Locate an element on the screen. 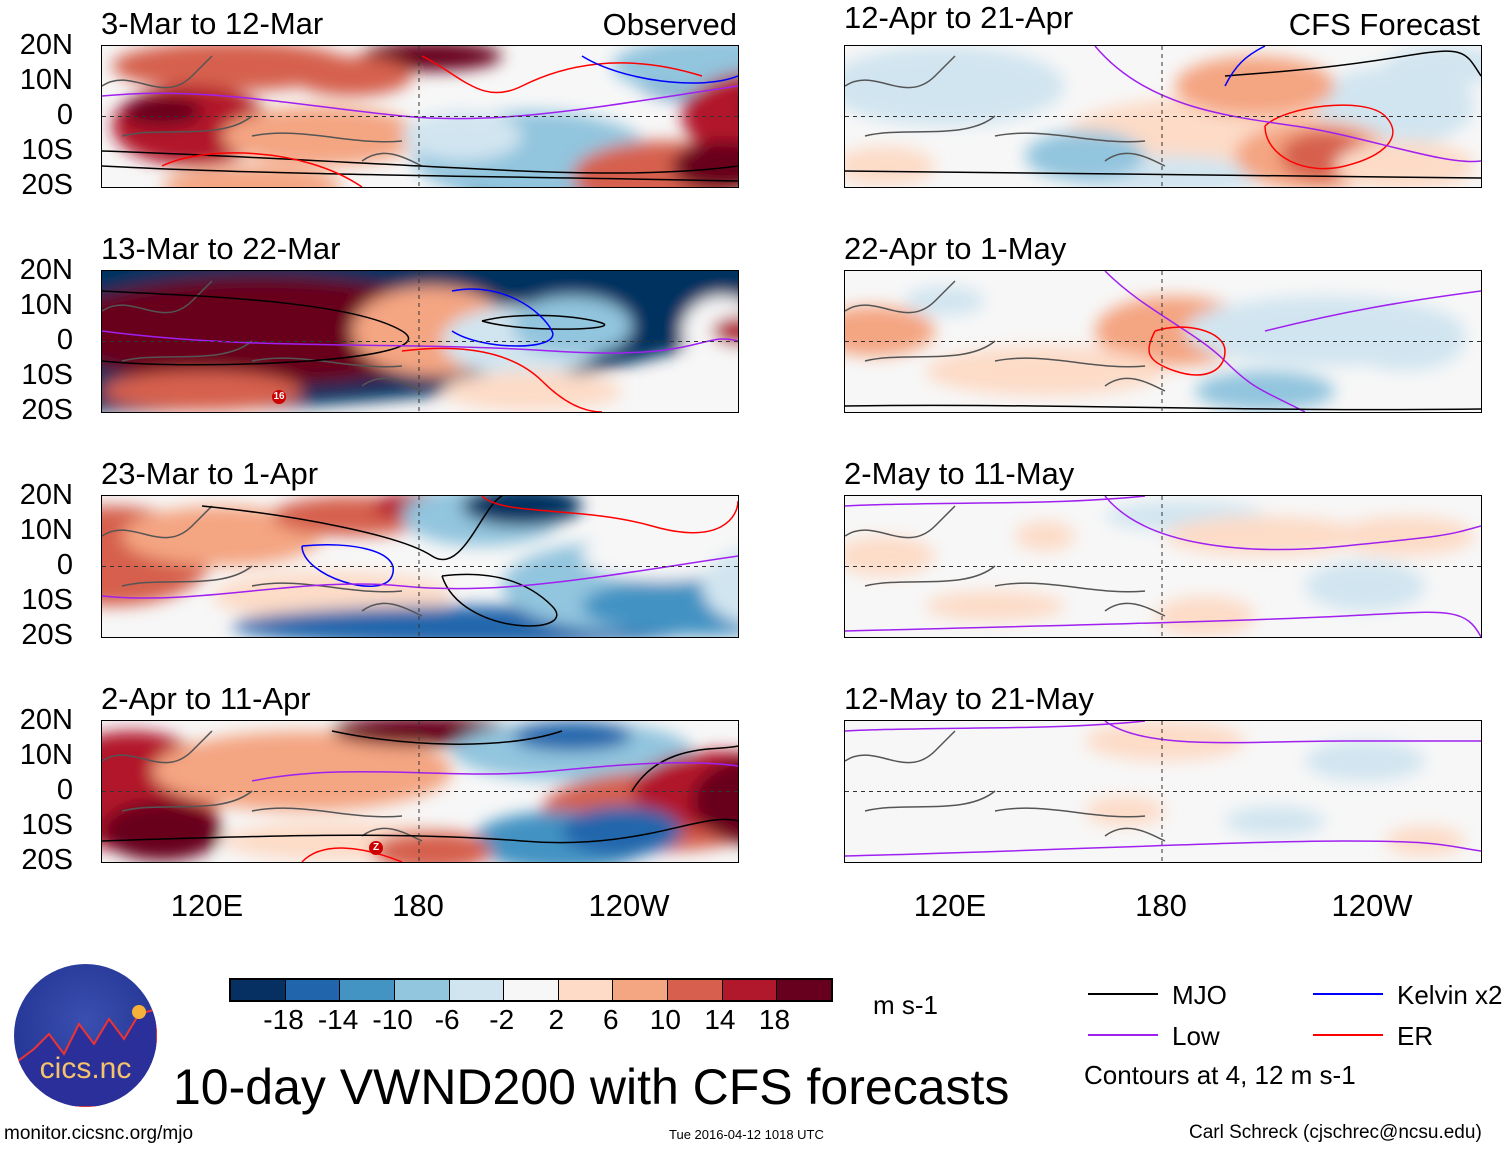  footer-url: monitor.cicsnc.org/mjo is located at coordinates (99, 1133).